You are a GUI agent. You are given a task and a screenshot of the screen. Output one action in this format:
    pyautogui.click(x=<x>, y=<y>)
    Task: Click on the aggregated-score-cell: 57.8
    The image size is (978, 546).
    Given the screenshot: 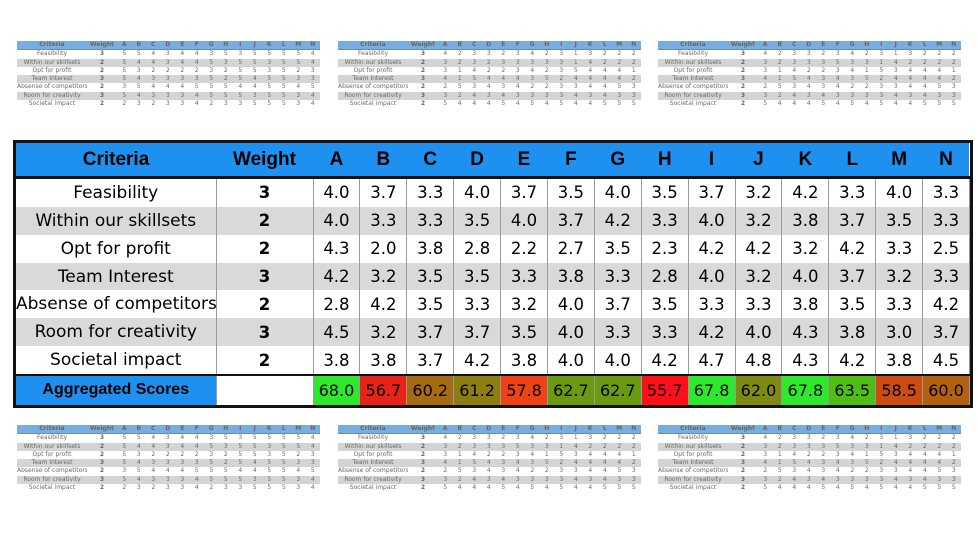 What is the action you would take?
    pyautogui.click(x=524, y=389)
    